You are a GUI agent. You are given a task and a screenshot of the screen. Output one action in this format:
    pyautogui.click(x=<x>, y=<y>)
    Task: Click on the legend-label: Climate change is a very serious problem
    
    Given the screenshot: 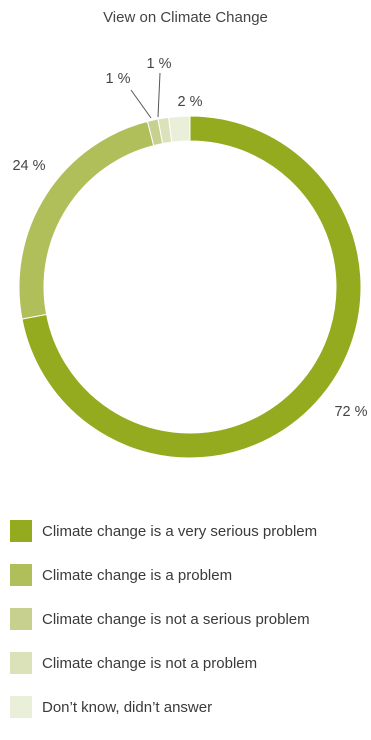 What is the action you would take?
    pyautogui.click(x=180, y=531)
    